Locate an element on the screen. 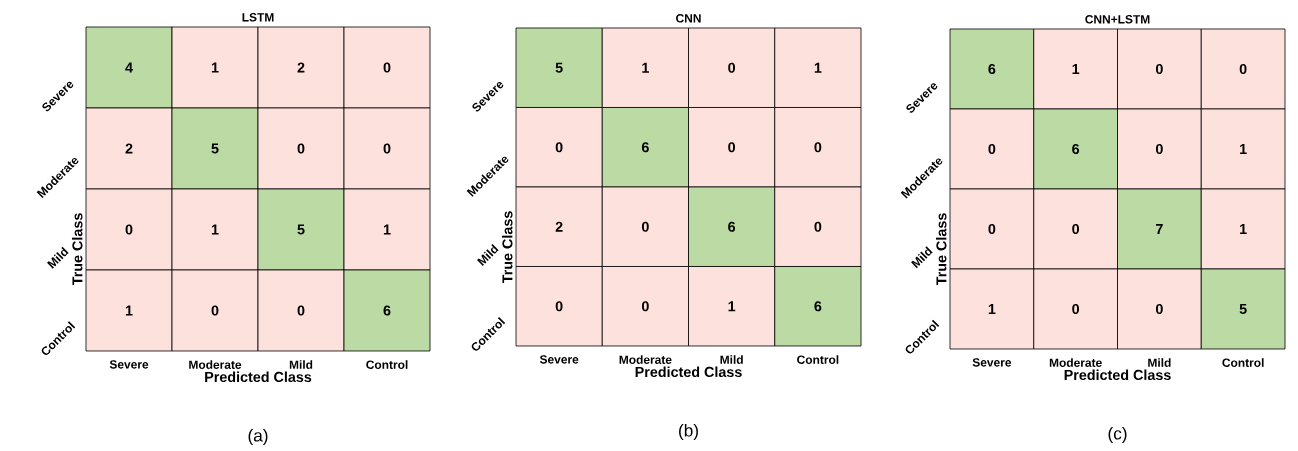 The height and width of the screenshot is (451, 1298). text: (a) is located at coordinates (258, 437).